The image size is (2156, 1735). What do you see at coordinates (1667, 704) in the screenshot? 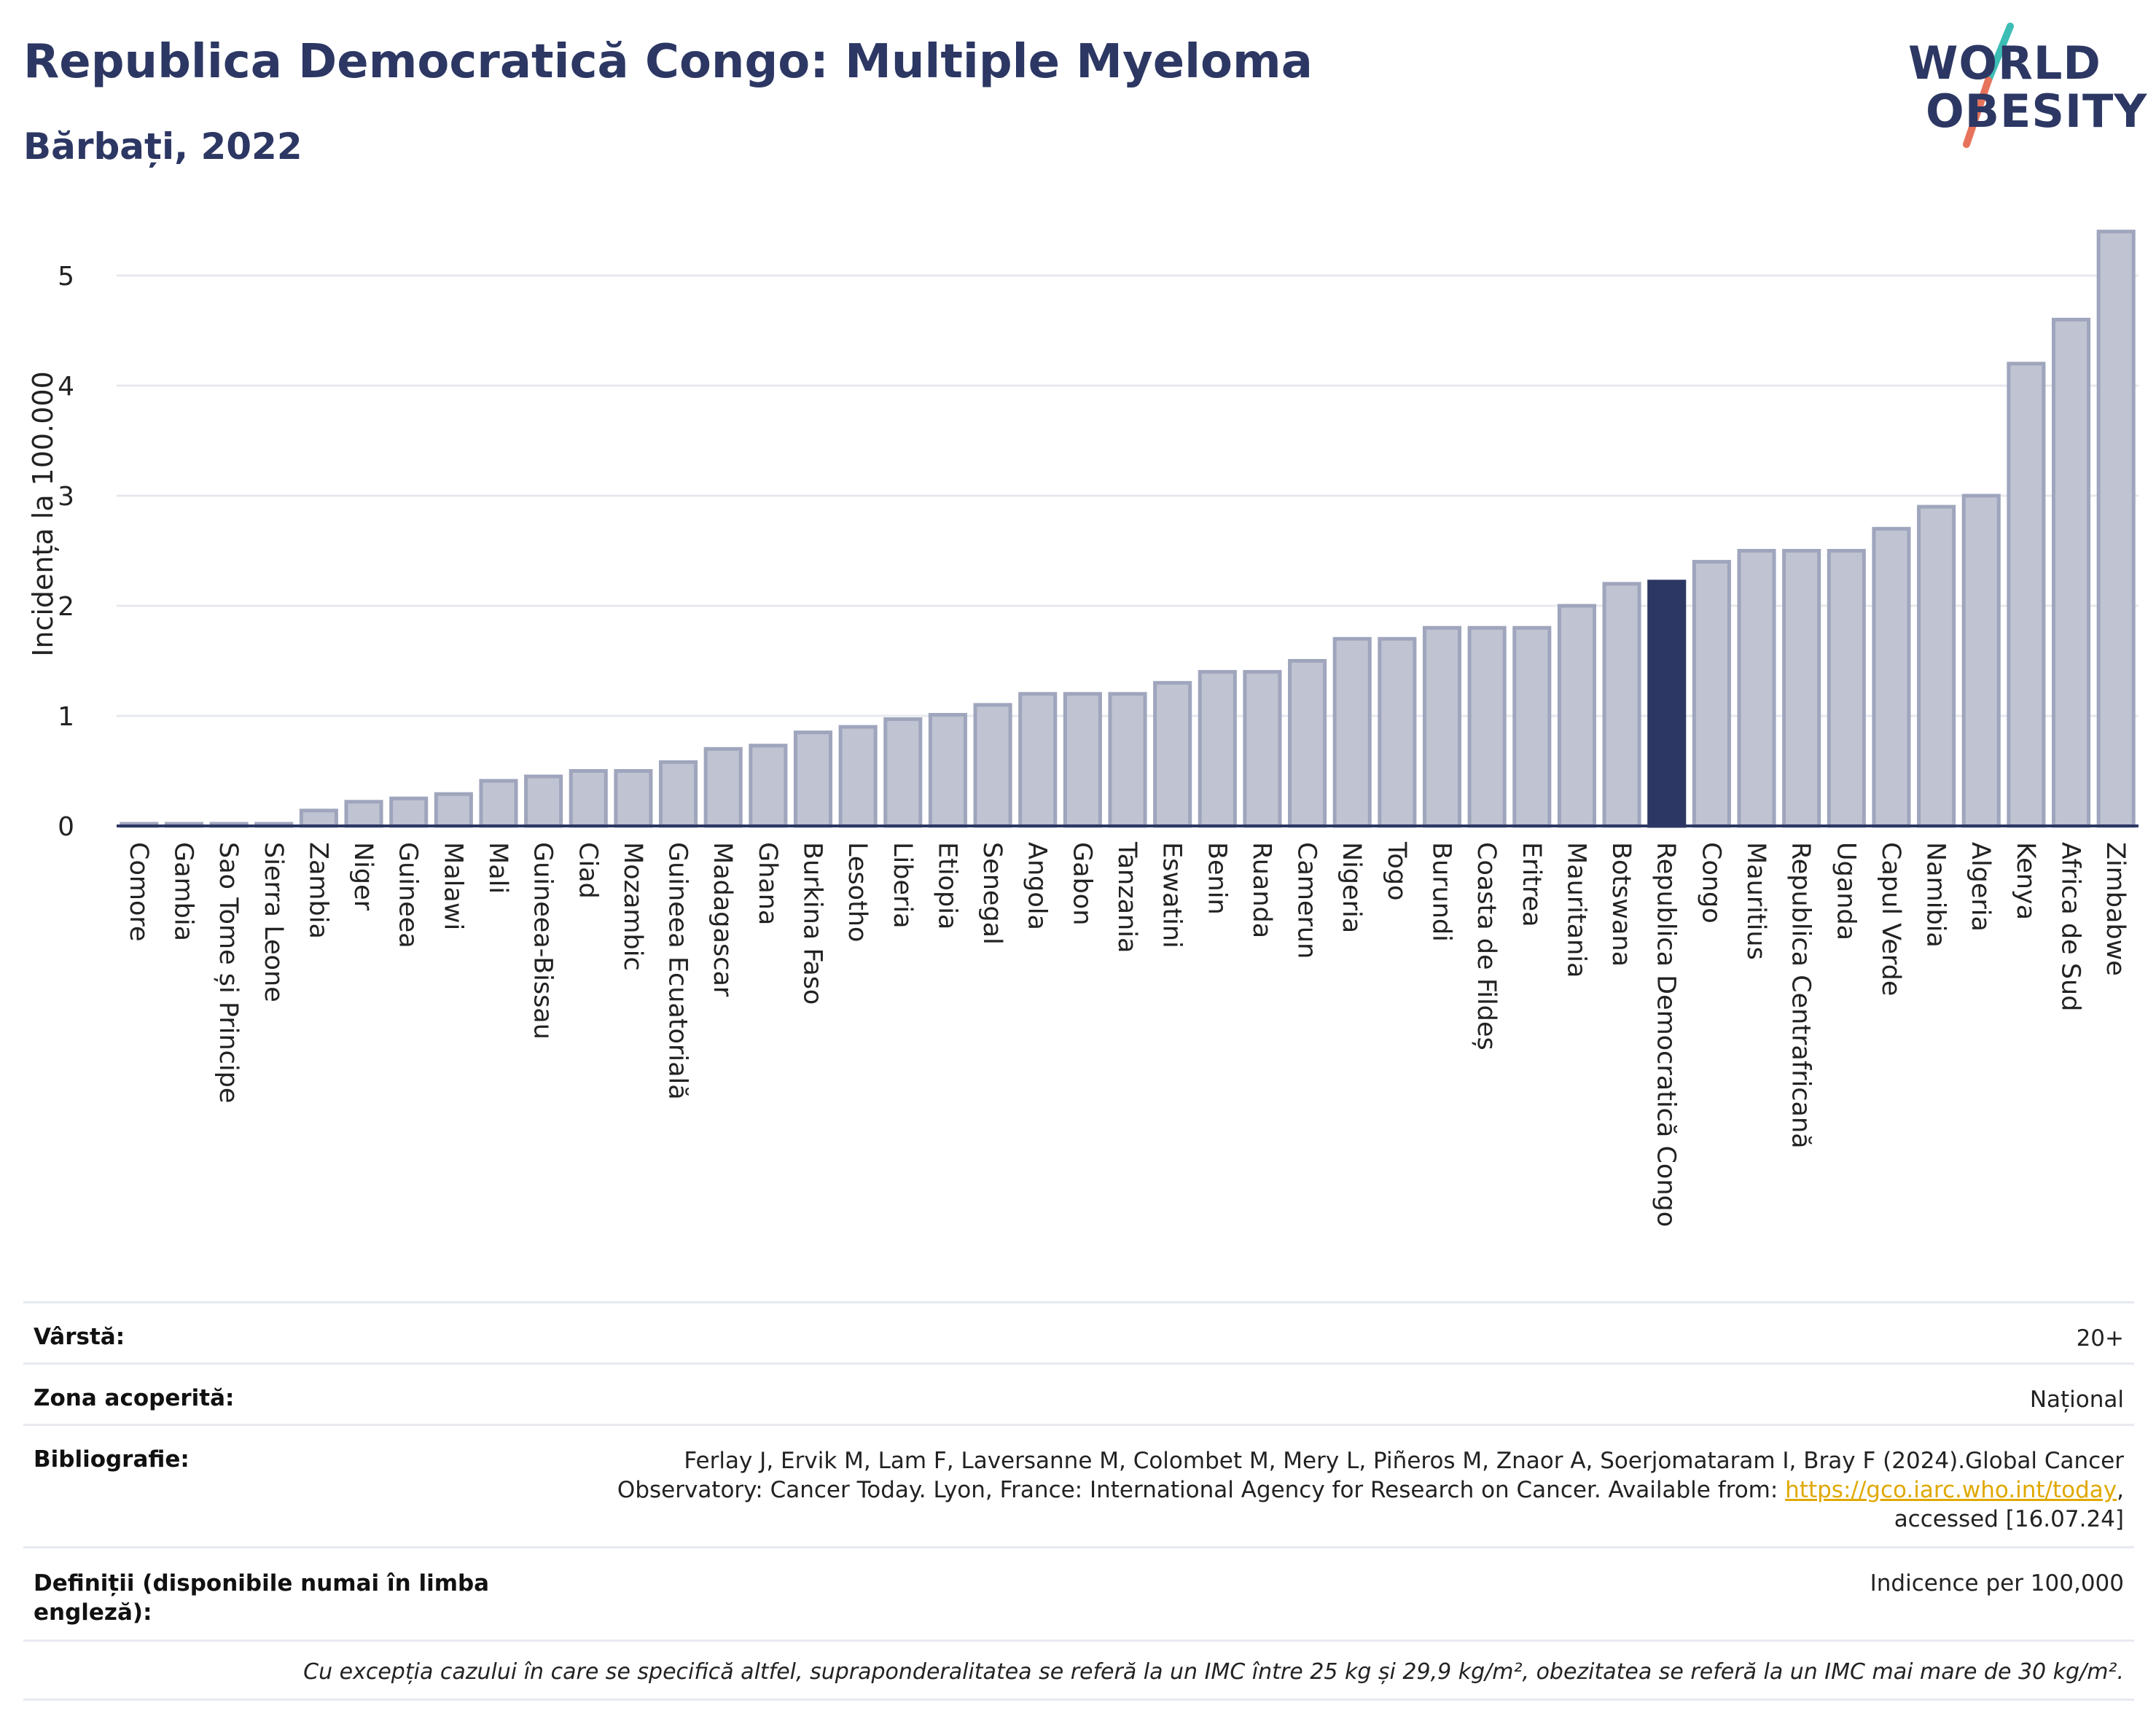
I see `bar-highlighted` at bounding box center [1667, 704].